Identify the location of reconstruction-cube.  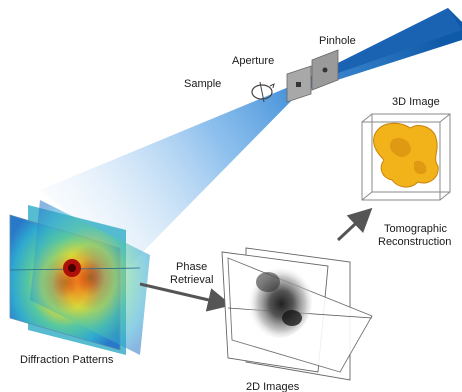
(406, 157).